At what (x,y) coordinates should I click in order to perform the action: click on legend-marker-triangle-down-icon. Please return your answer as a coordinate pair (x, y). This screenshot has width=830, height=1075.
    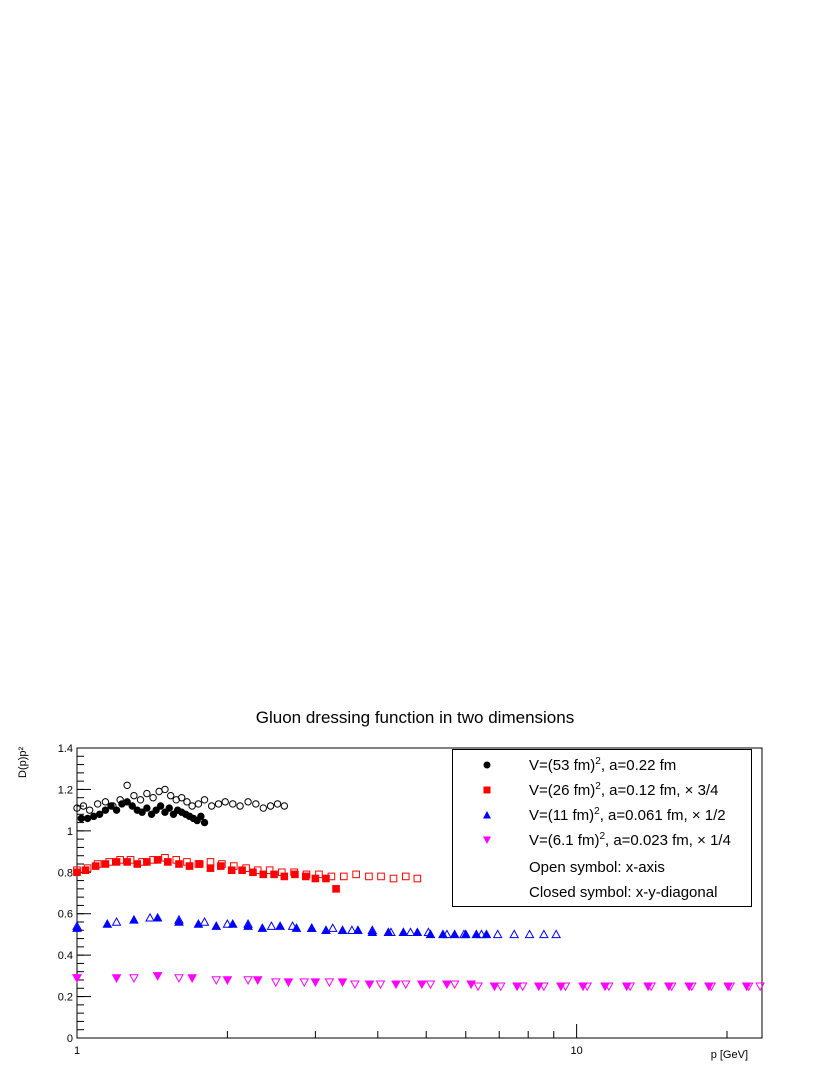
    Looking at the image, I should click on (487, 840).